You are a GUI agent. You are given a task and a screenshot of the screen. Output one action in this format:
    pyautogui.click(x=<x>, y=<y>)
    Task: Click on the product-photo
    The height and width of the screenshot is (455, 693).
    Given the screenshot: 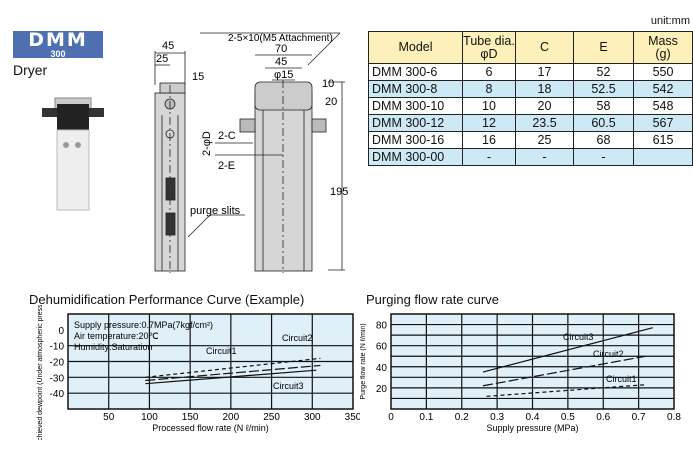 What is the action you would take?
    pyautogui.click(x=73, y=154)
    